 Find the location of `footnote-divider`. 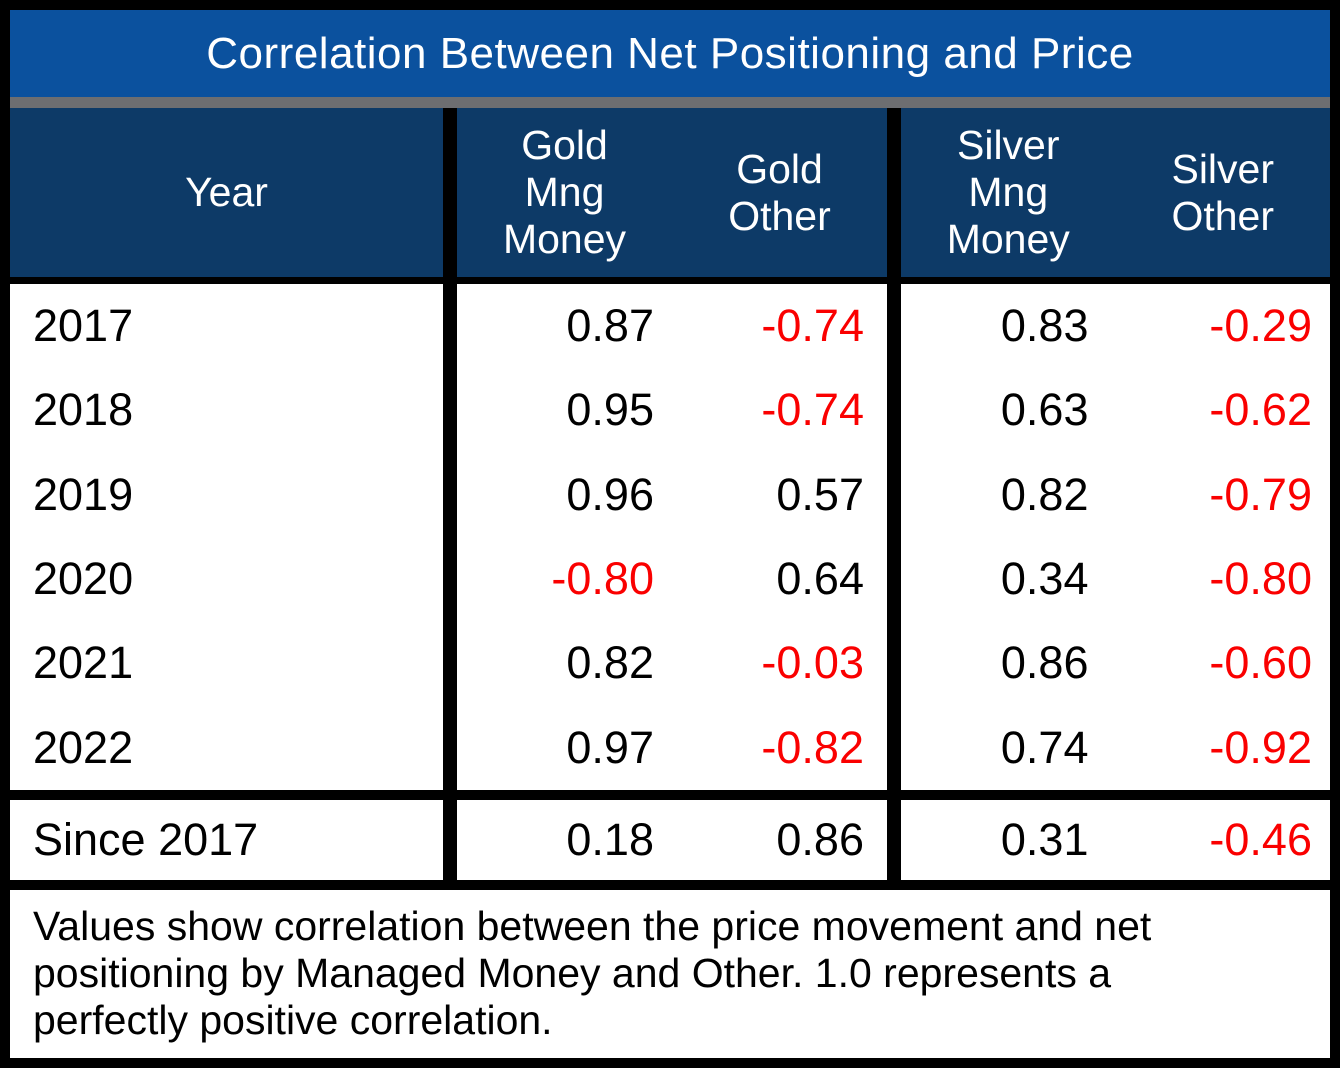

footnote-divider is located at coordinates (670, 885).